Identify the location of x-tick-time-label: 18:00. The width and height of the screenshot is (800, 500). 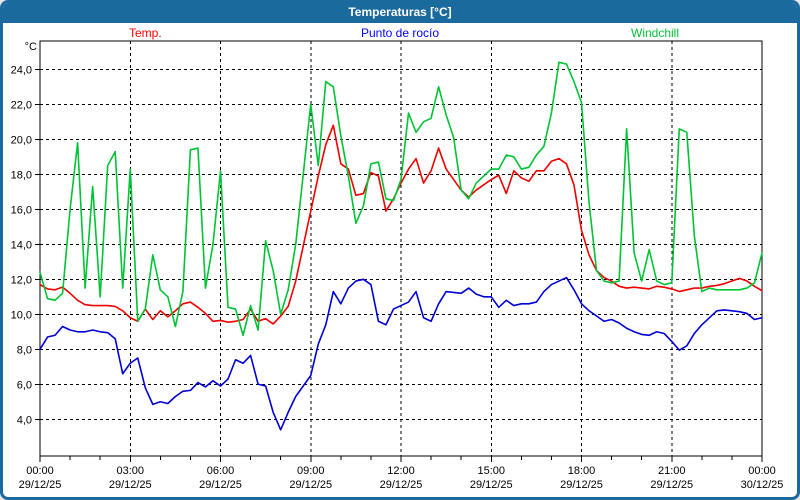
(582, 471).